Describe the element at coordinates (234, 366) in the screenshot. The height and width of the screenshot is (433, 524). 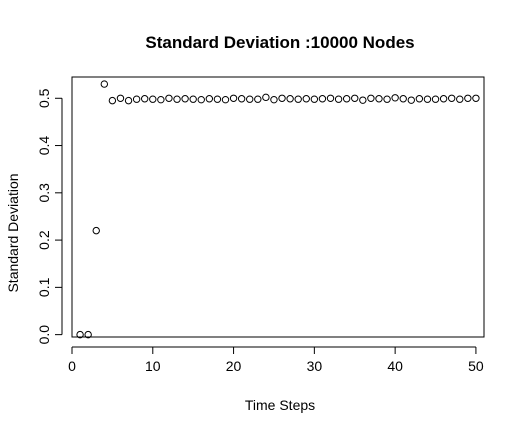
I see `x-tick-label: 20` at that location.